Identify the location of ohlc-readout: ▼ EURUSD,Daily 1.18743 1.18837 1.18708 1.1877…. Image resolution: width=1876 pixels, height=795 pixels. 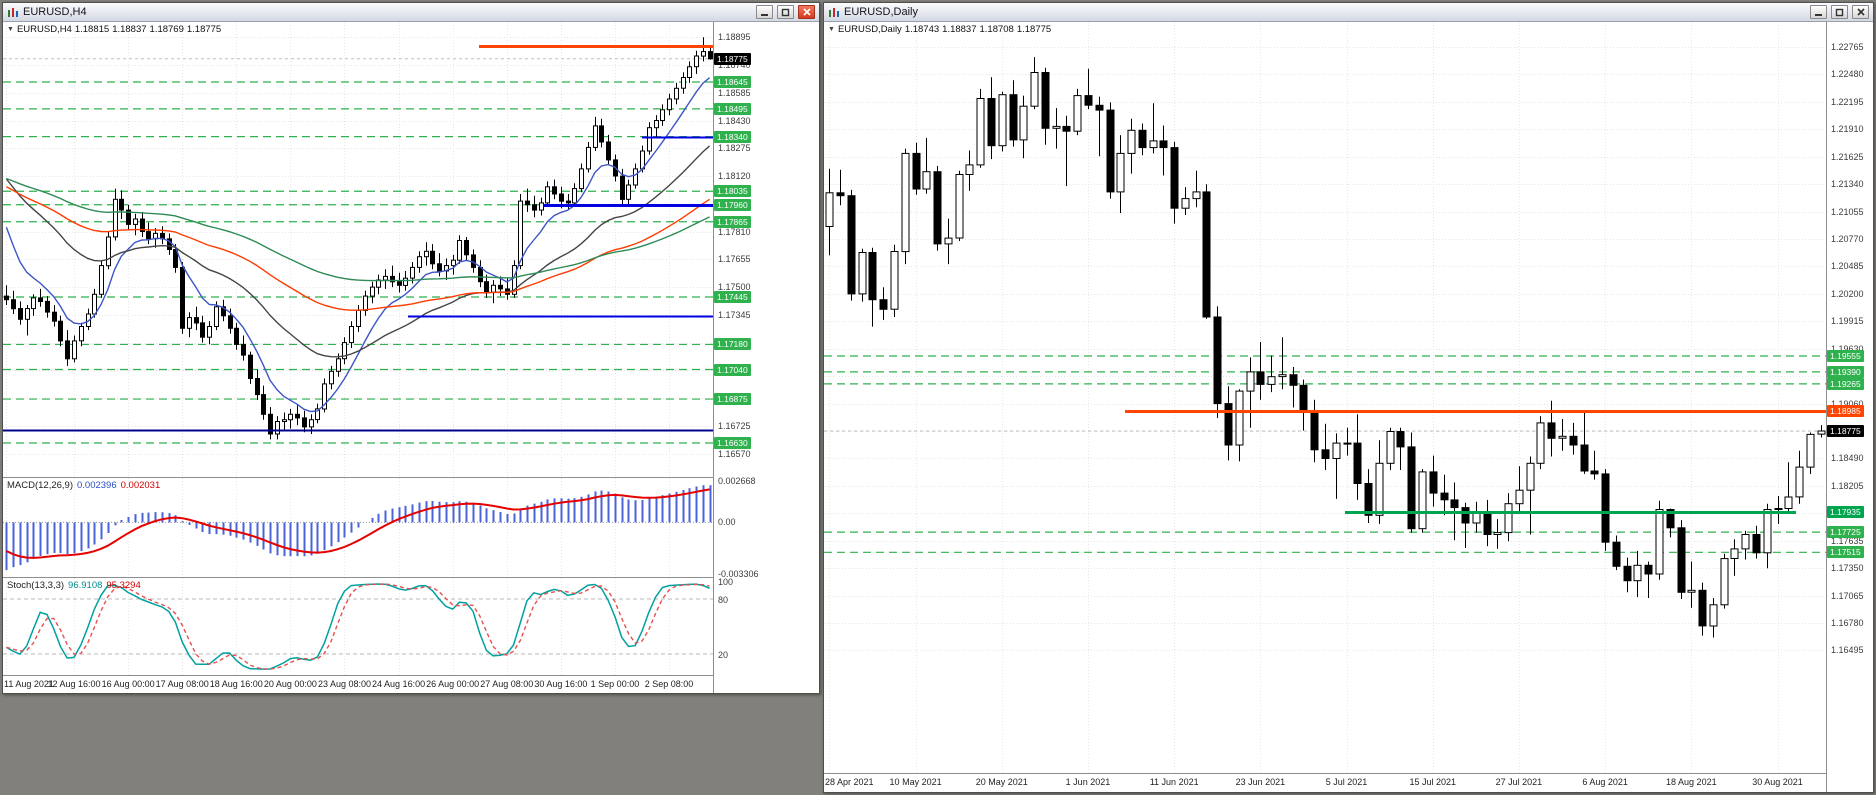
(940, 29).